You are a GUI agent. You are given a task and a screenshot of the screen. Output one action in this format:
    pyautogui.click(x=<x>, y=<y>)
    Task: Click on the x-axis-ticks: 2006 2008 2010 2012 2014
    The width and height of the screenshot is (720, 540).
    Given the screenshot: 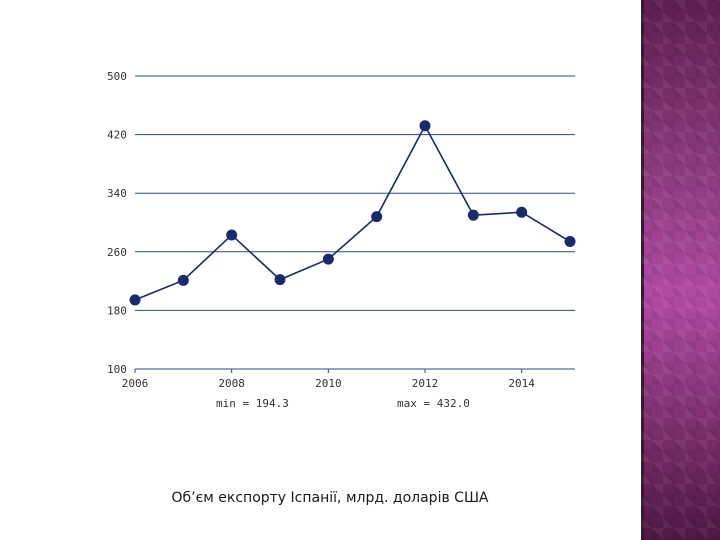 What is the action you would take?
    pyautogui.click(x=328, y=379)
    